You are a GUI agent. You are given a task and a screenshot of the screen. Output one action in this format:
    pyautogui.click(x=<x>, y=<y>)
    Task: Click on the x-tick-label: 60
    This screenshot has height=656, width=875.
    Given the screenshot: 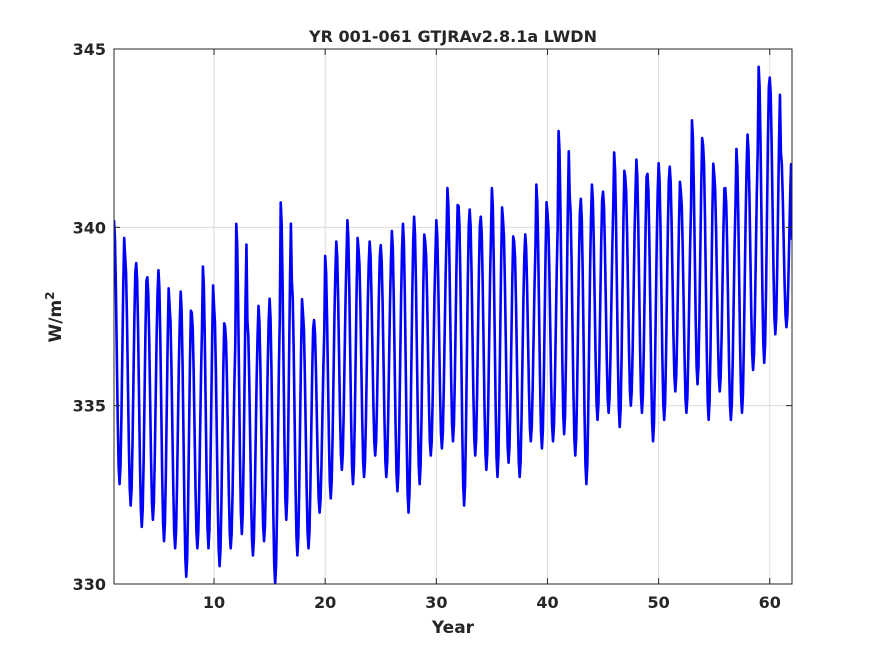 What is the action you would take?
    pyautogui.click(x=770, y=602)
    